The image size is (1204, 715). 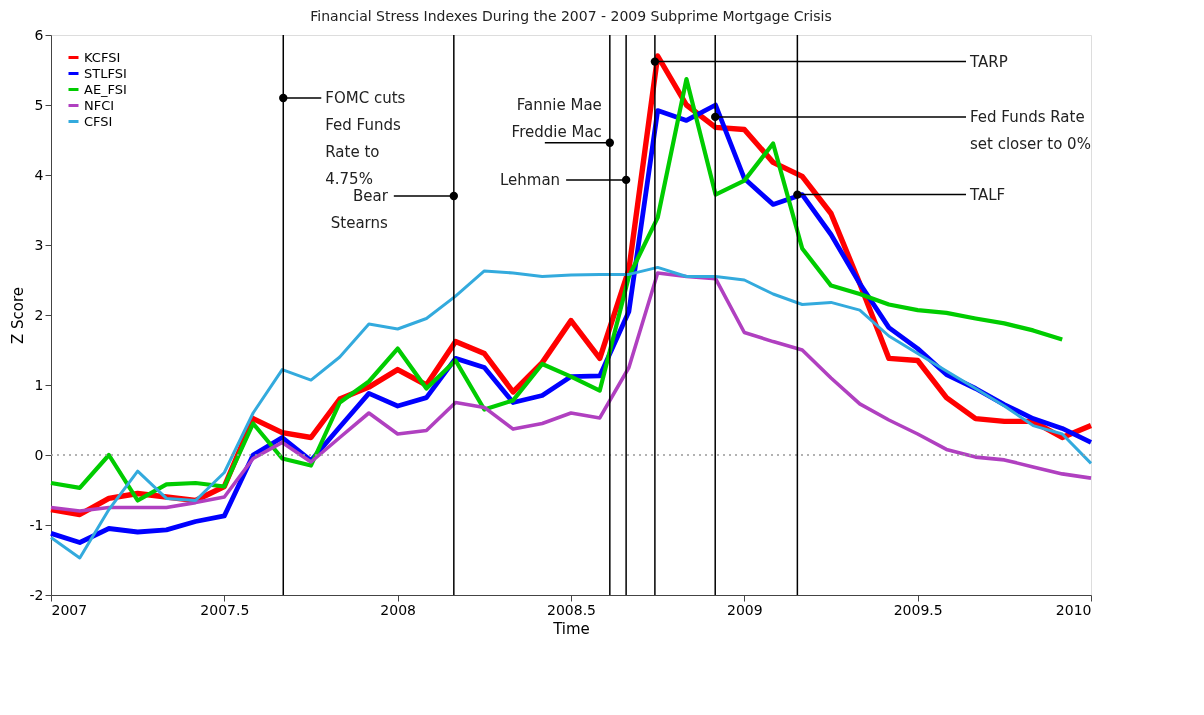 I want to click on y-tick-label: 4, so click(x=39, y=174).